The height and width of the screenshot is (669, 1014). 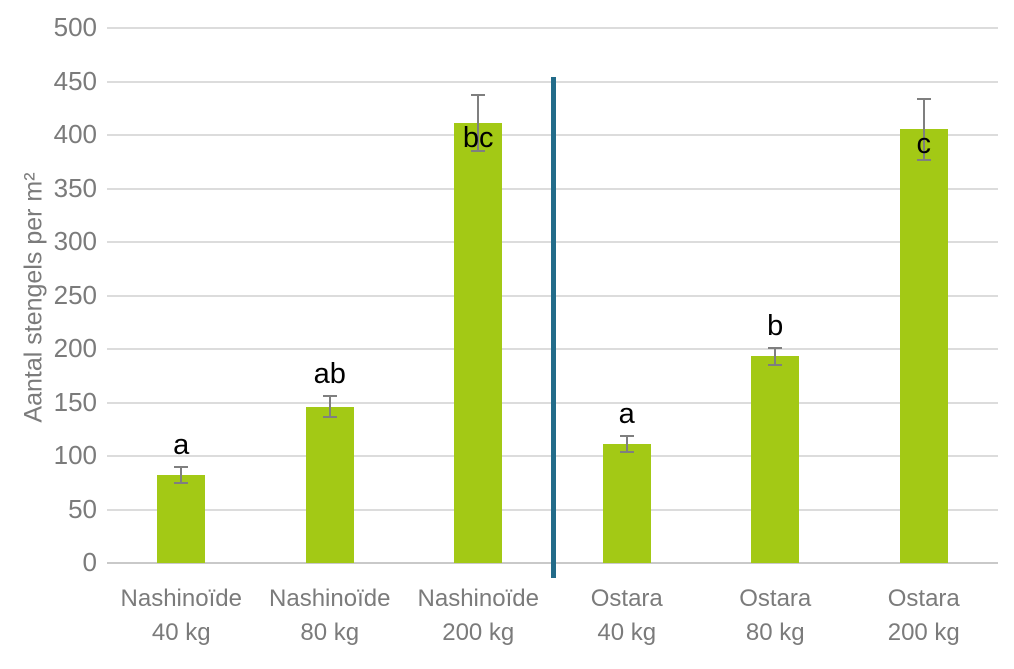 I want to click on y-tick-label: 200, so click(x=75, y=348).